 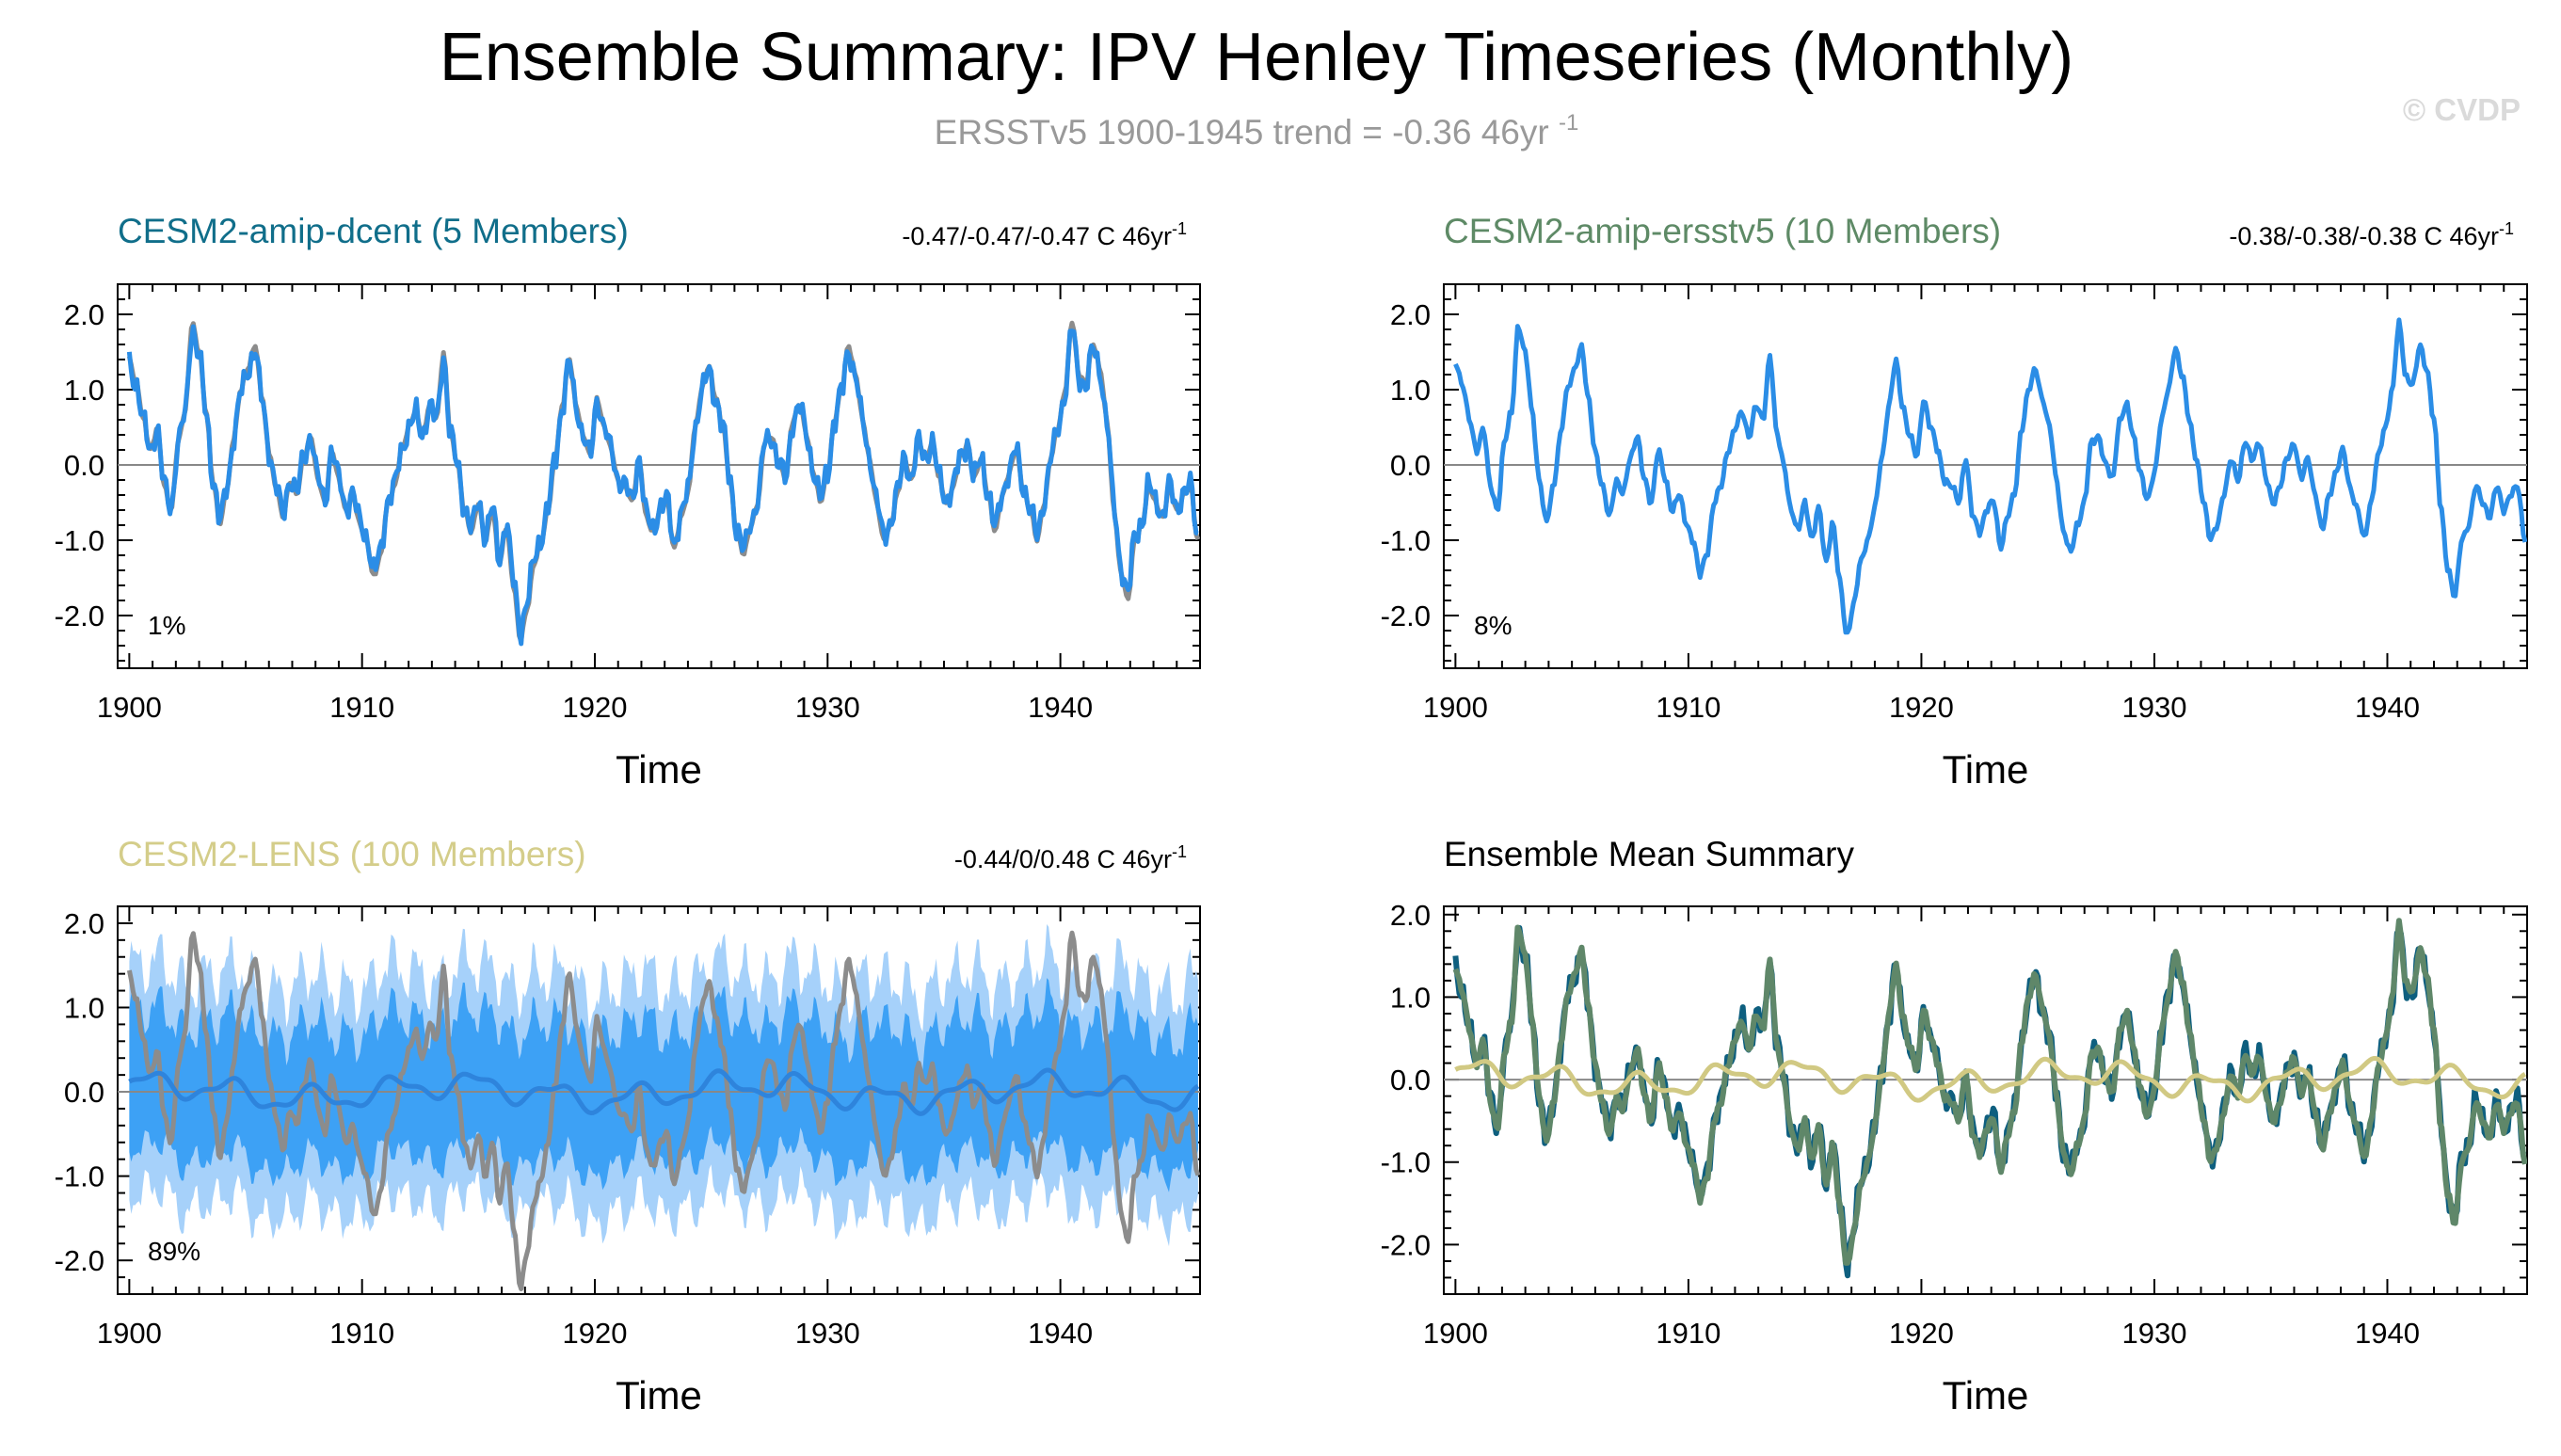 I want to click on subtitle-superscript: -1, so click(x=1568, y=123).